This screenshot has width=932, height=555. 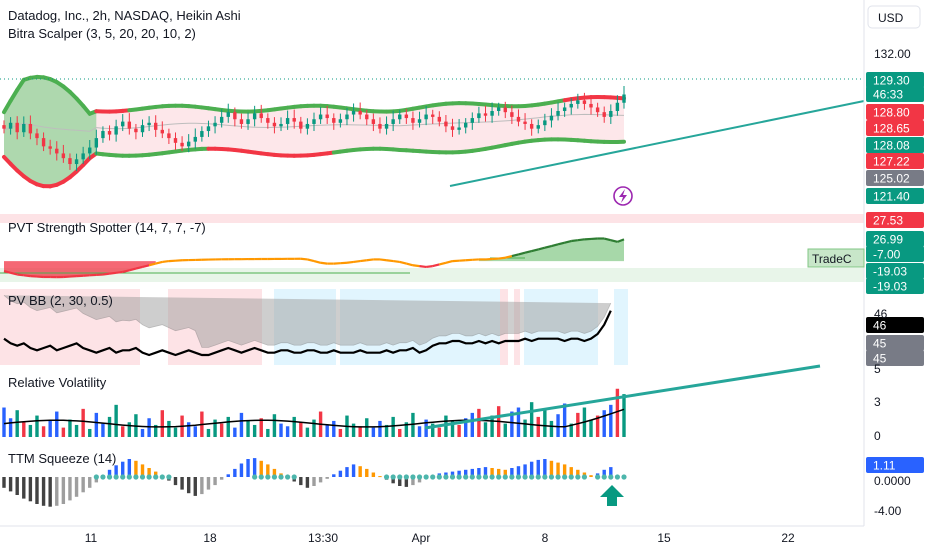 I want to click on tag-label: 26.99, so click(x=888, y=240).